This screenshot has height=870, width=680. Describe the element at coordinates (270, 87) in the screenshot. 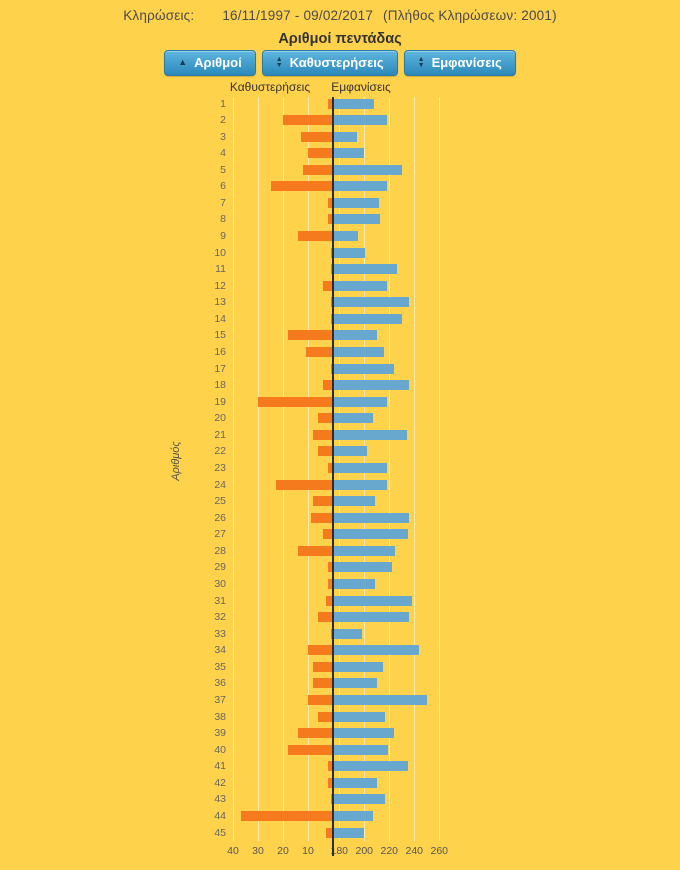

I see `column-header-delays: Καθυστερήσεις` at that location.